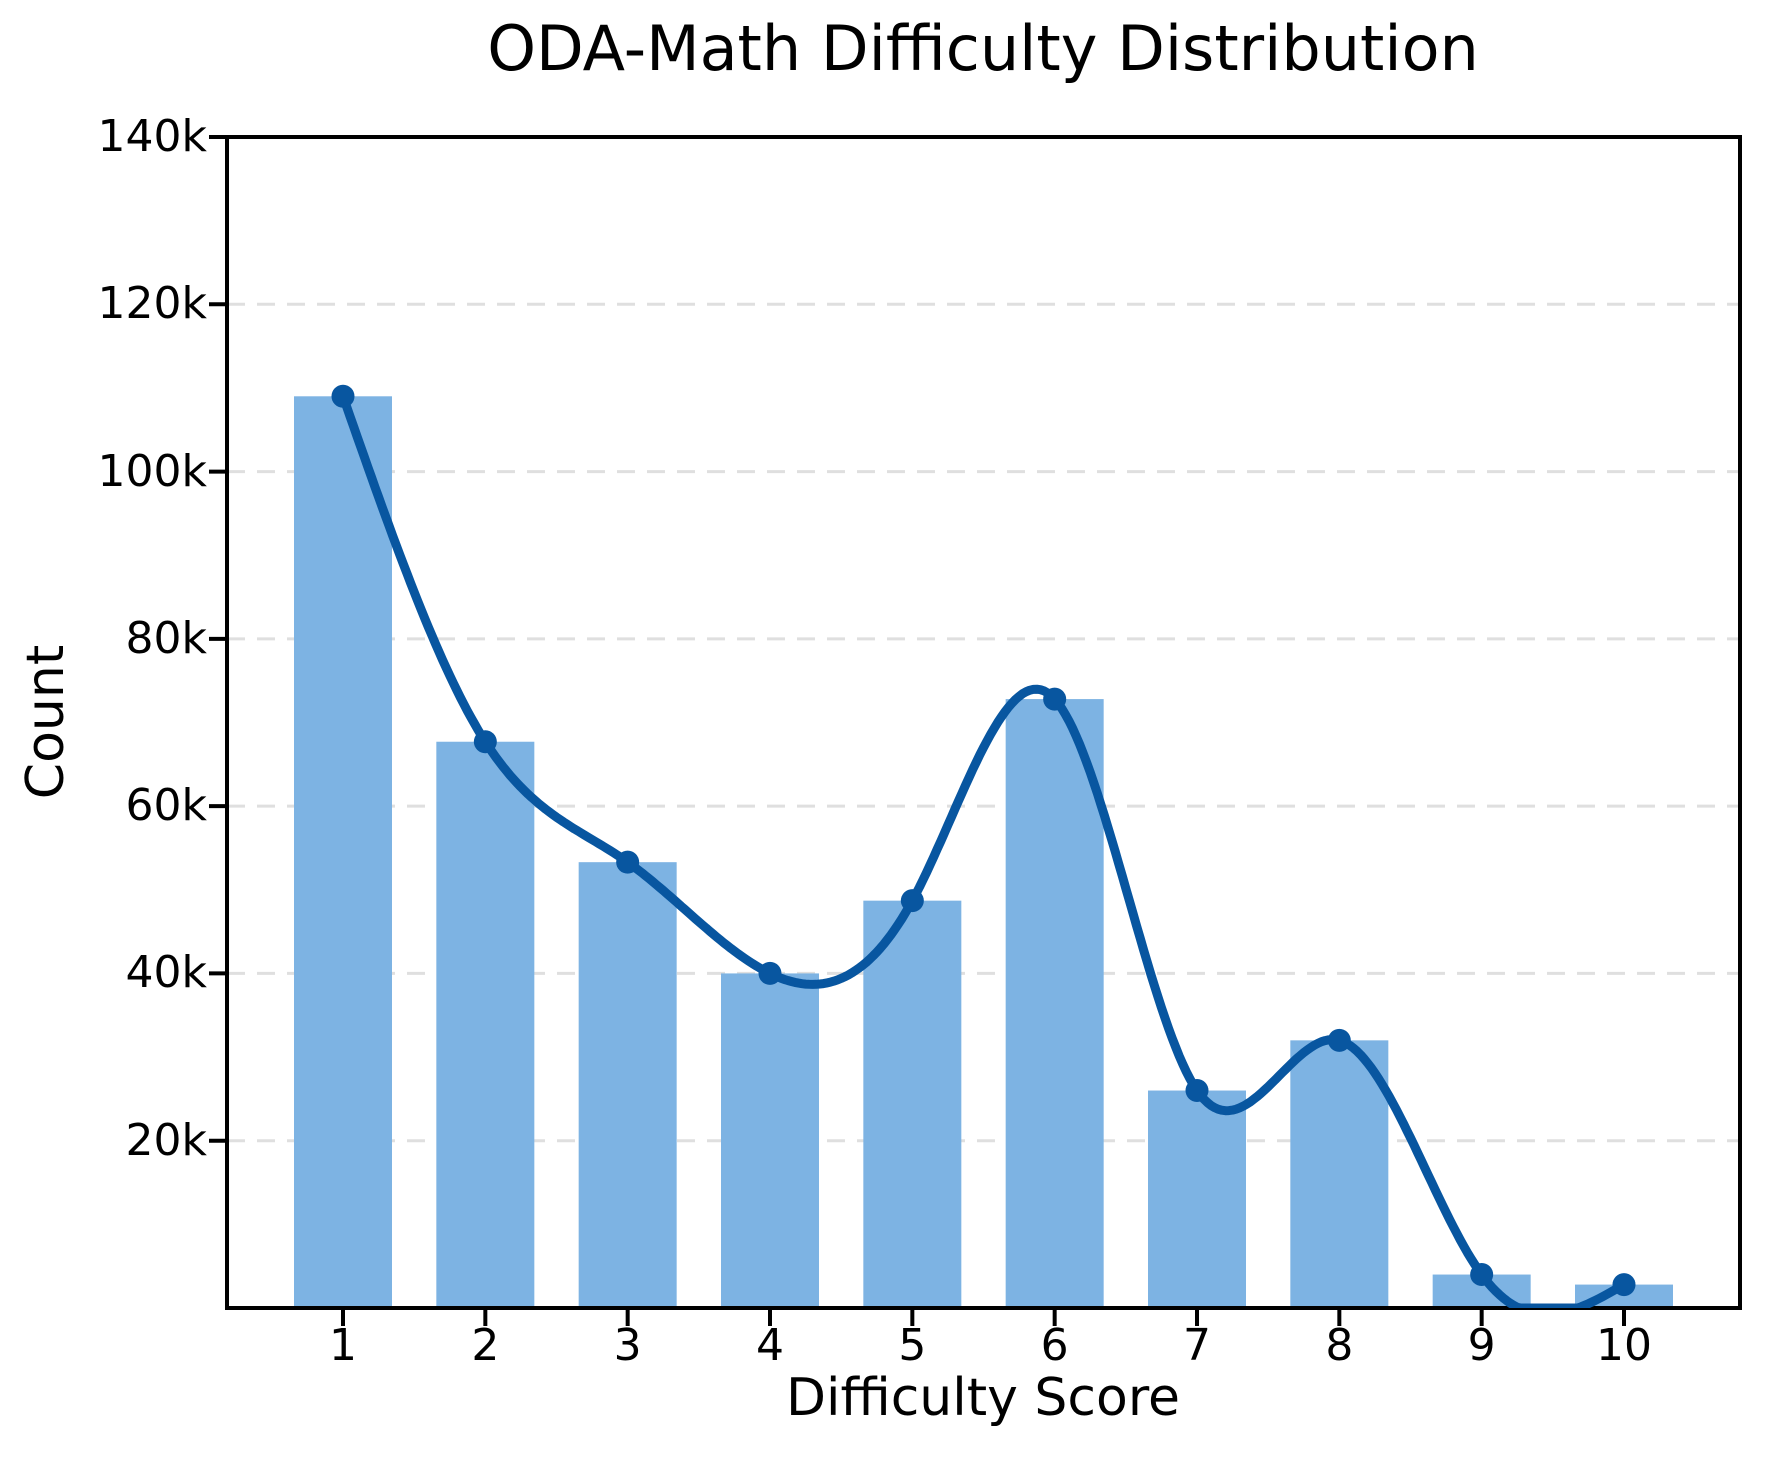  I want to click on y-tick-label-80k: 80k, so click(166, 638).